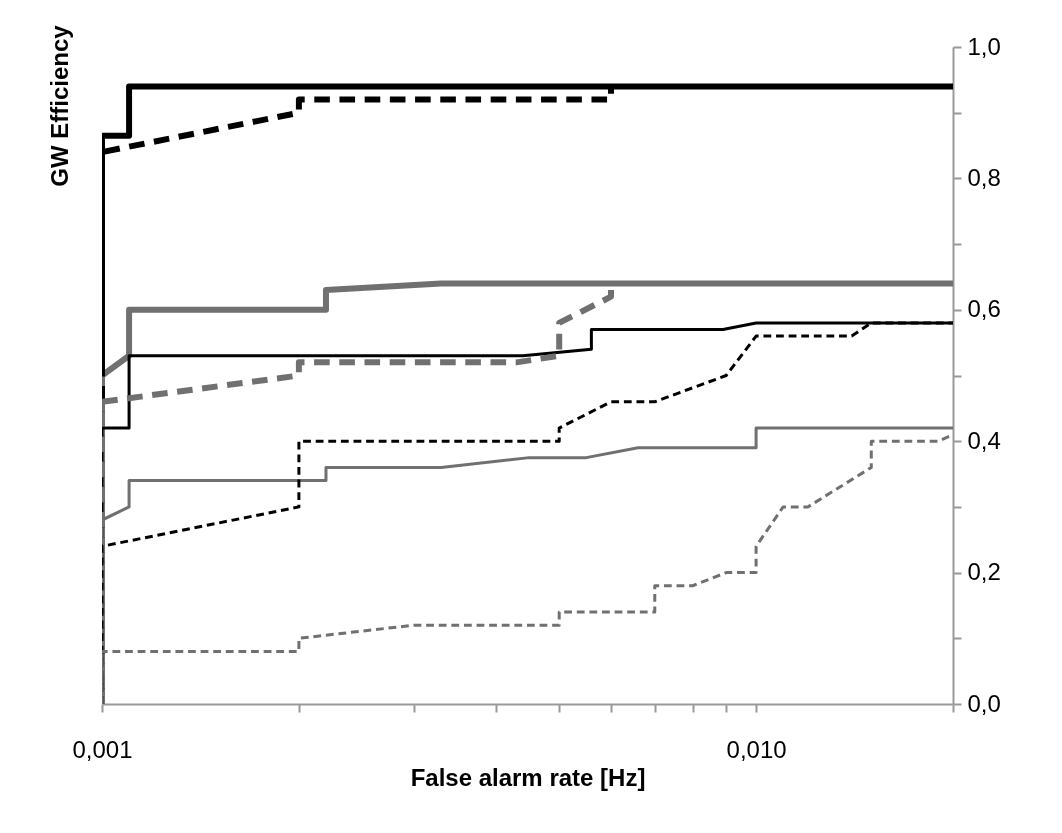 The image size is (1062, 833). What do you see at coordinates (984, 177) in the screenshot?
I see `y-tick-label: 0,8` at bounding box center [984, 177].